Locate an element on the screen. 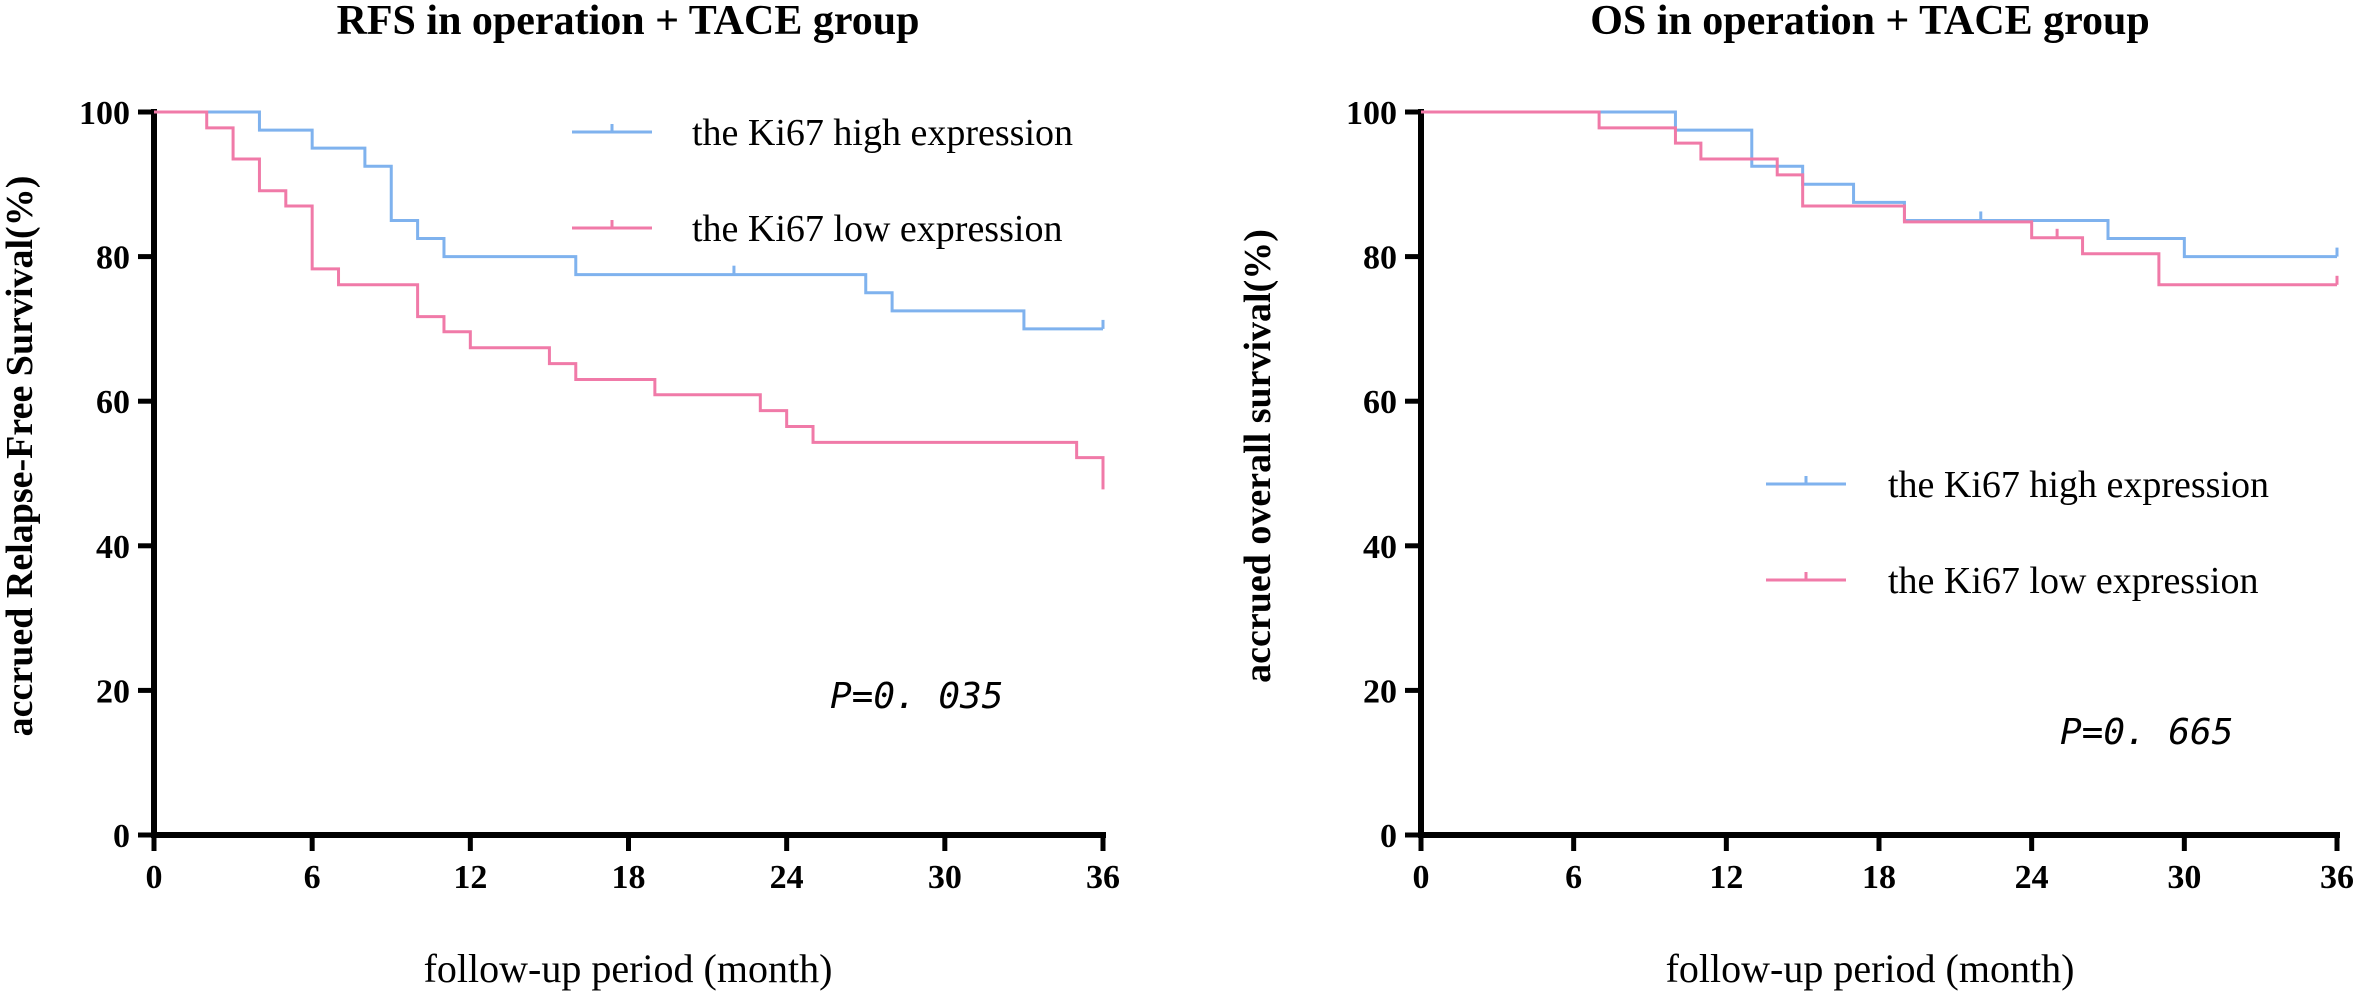 Image resolution: width=2362 pixels, height=996 pixels. rfs-x-tick-label-6: 6 is located at coordinates (312, 877).